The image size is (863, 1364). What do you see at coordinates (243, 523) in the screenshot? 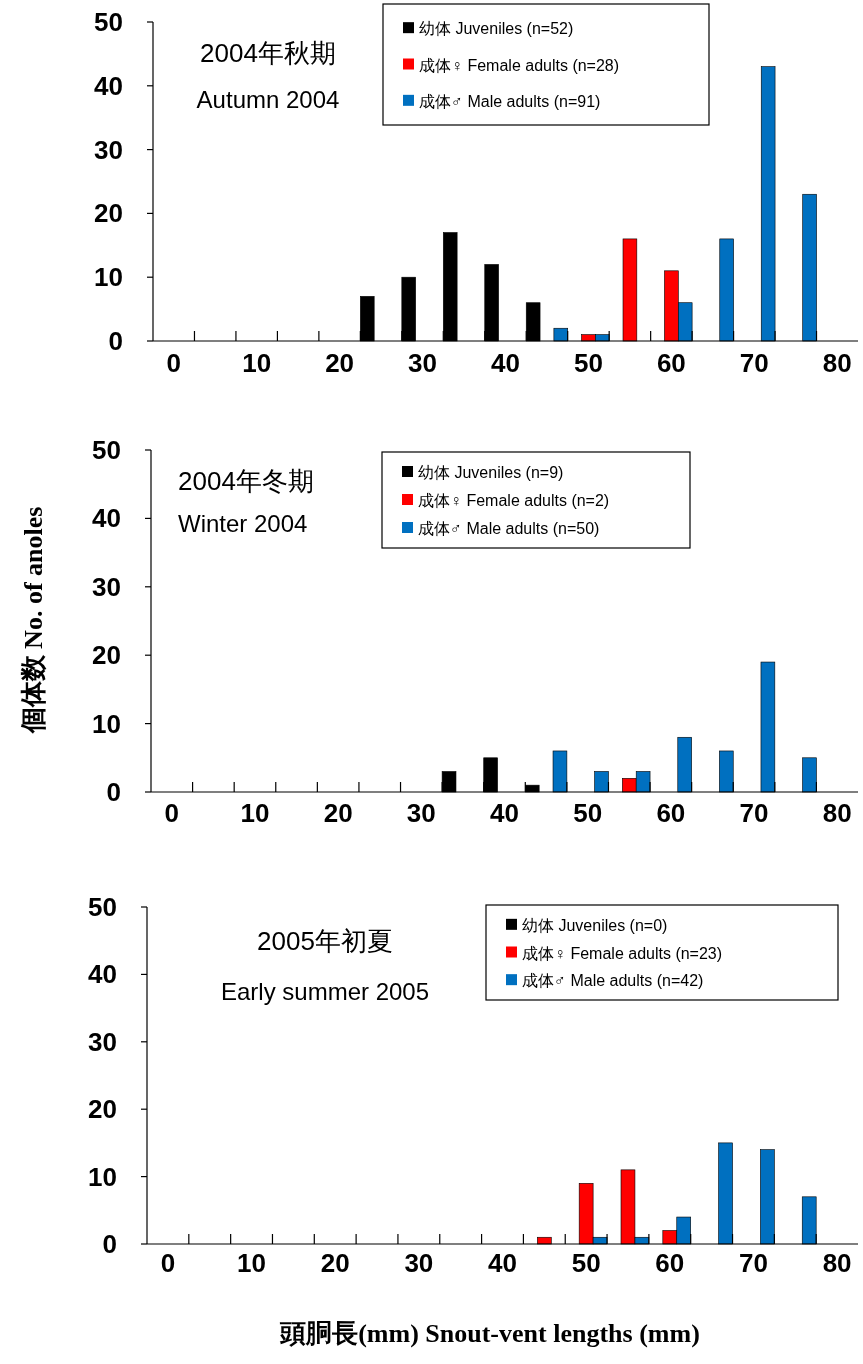
I see `text: Winter 2004` at bounding box center [243, 523].